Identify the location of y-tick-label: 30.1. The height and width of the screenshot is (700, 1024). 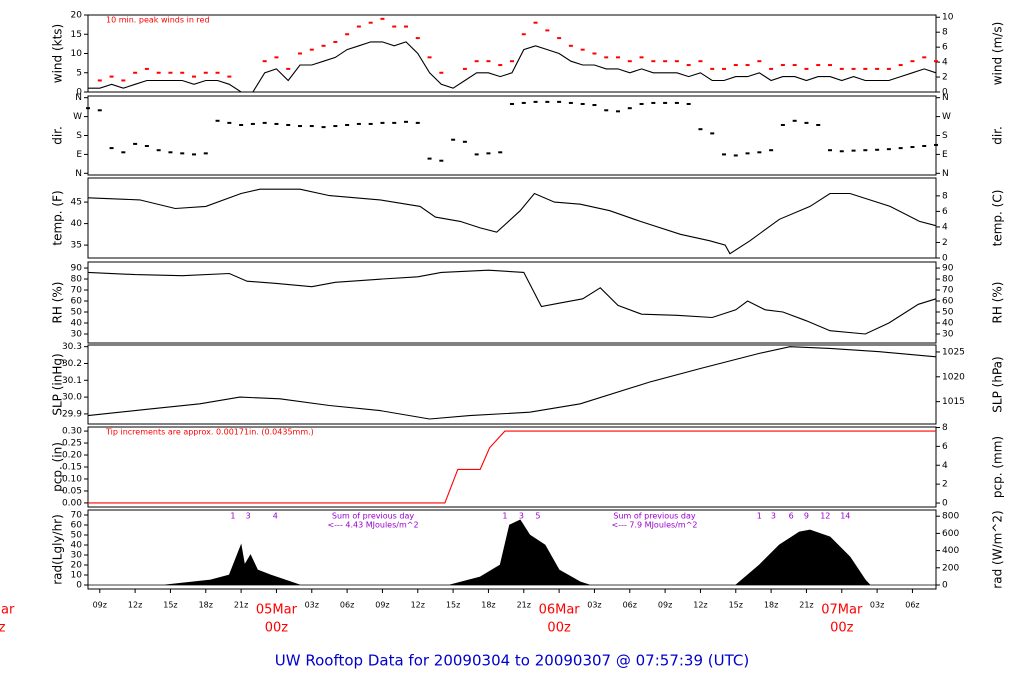
(72, 381).